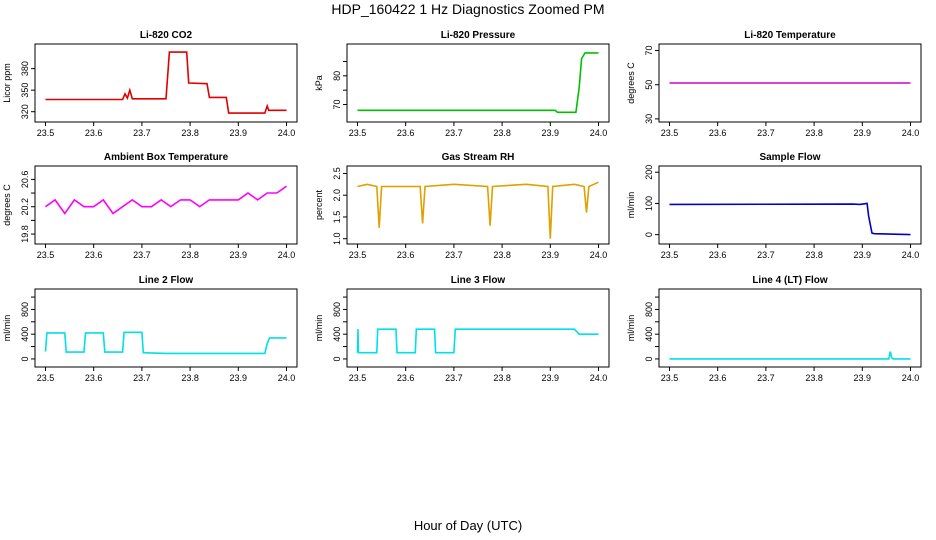 The height and width of the screenshot is (540, 936). I want to click on panel-title: Line 4 (LT) Flow, so click(790, 280).